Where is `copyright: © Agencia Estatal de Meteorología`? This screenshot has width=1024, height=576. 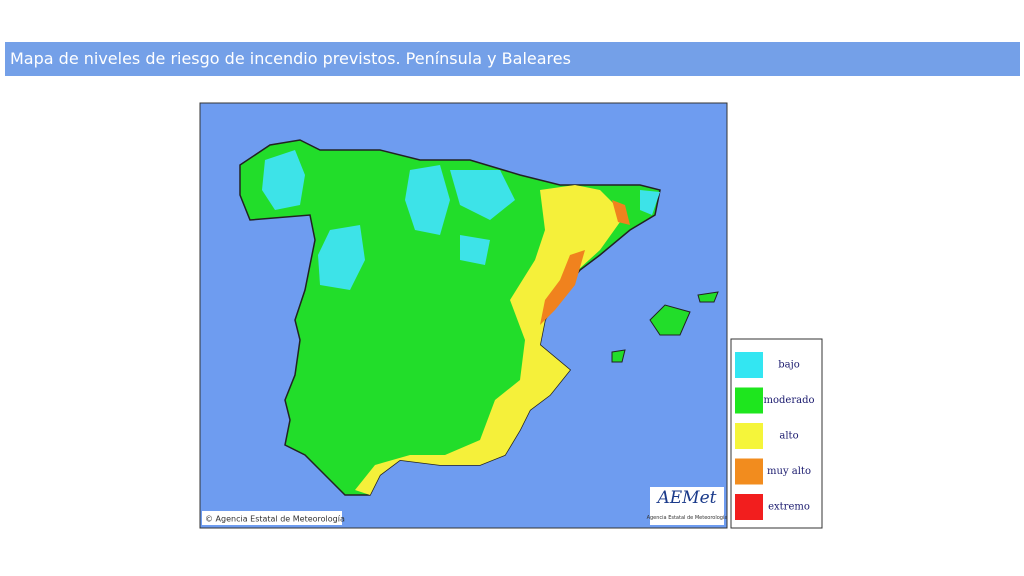
copyright: © Agencia Estatal de Meteorología is located at coordinates (275, 519).